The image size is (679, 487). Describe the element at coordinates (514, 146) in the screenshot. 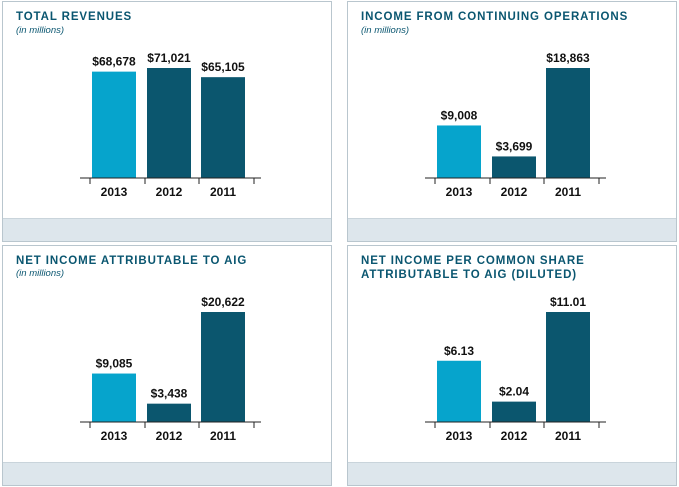

I see `value-label-2012: $3,699` at that location.